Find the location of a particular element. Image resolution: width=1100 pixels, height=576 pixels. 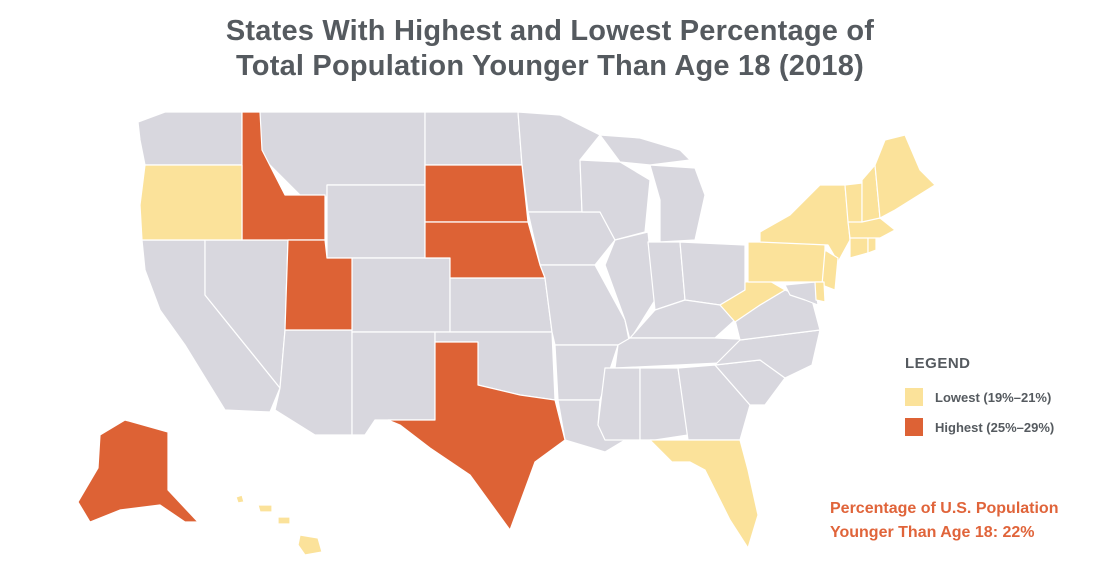

state-oregon is located at coordinates (191, 202).